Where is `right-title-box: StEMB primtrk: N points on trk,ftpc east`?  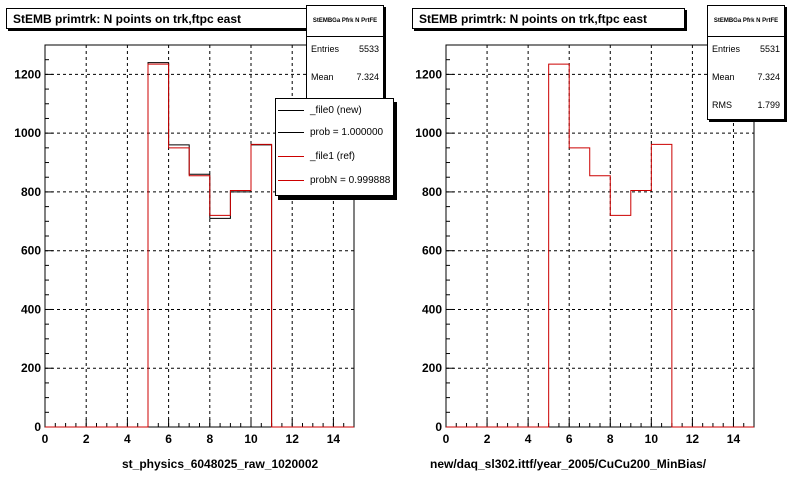
right-title-box: StEMB primtrk: N points on trk,ftpc east is located at coordinates (548, 18).